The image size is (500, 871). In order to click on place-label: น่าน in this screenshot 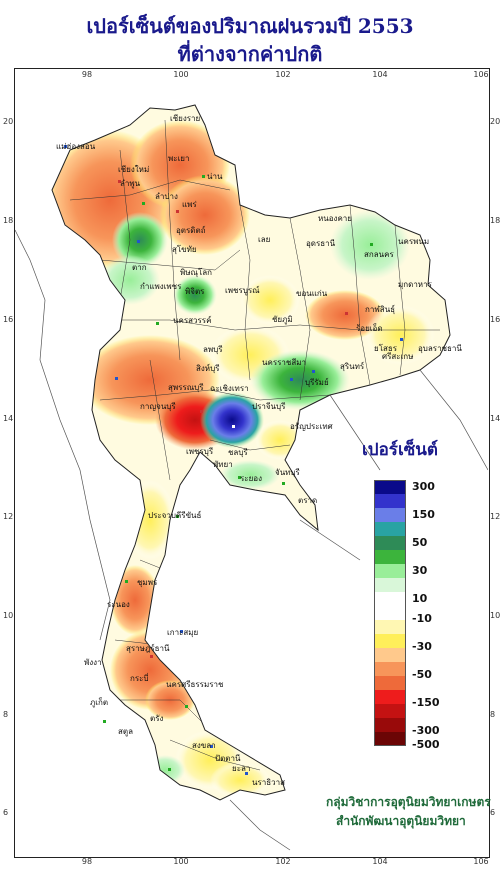, I will do `click(215, 176)`.